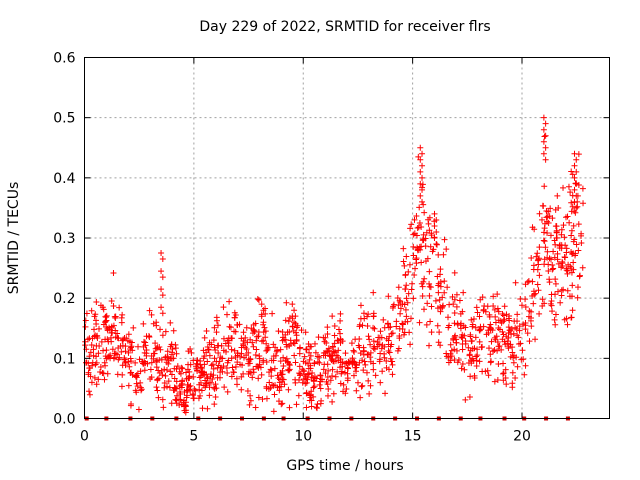 This screenshot has width=640, height=480. Describe the element at coordinates (64, 239) in the screenshot. I see `y-tick-label: 0.3` at that location.